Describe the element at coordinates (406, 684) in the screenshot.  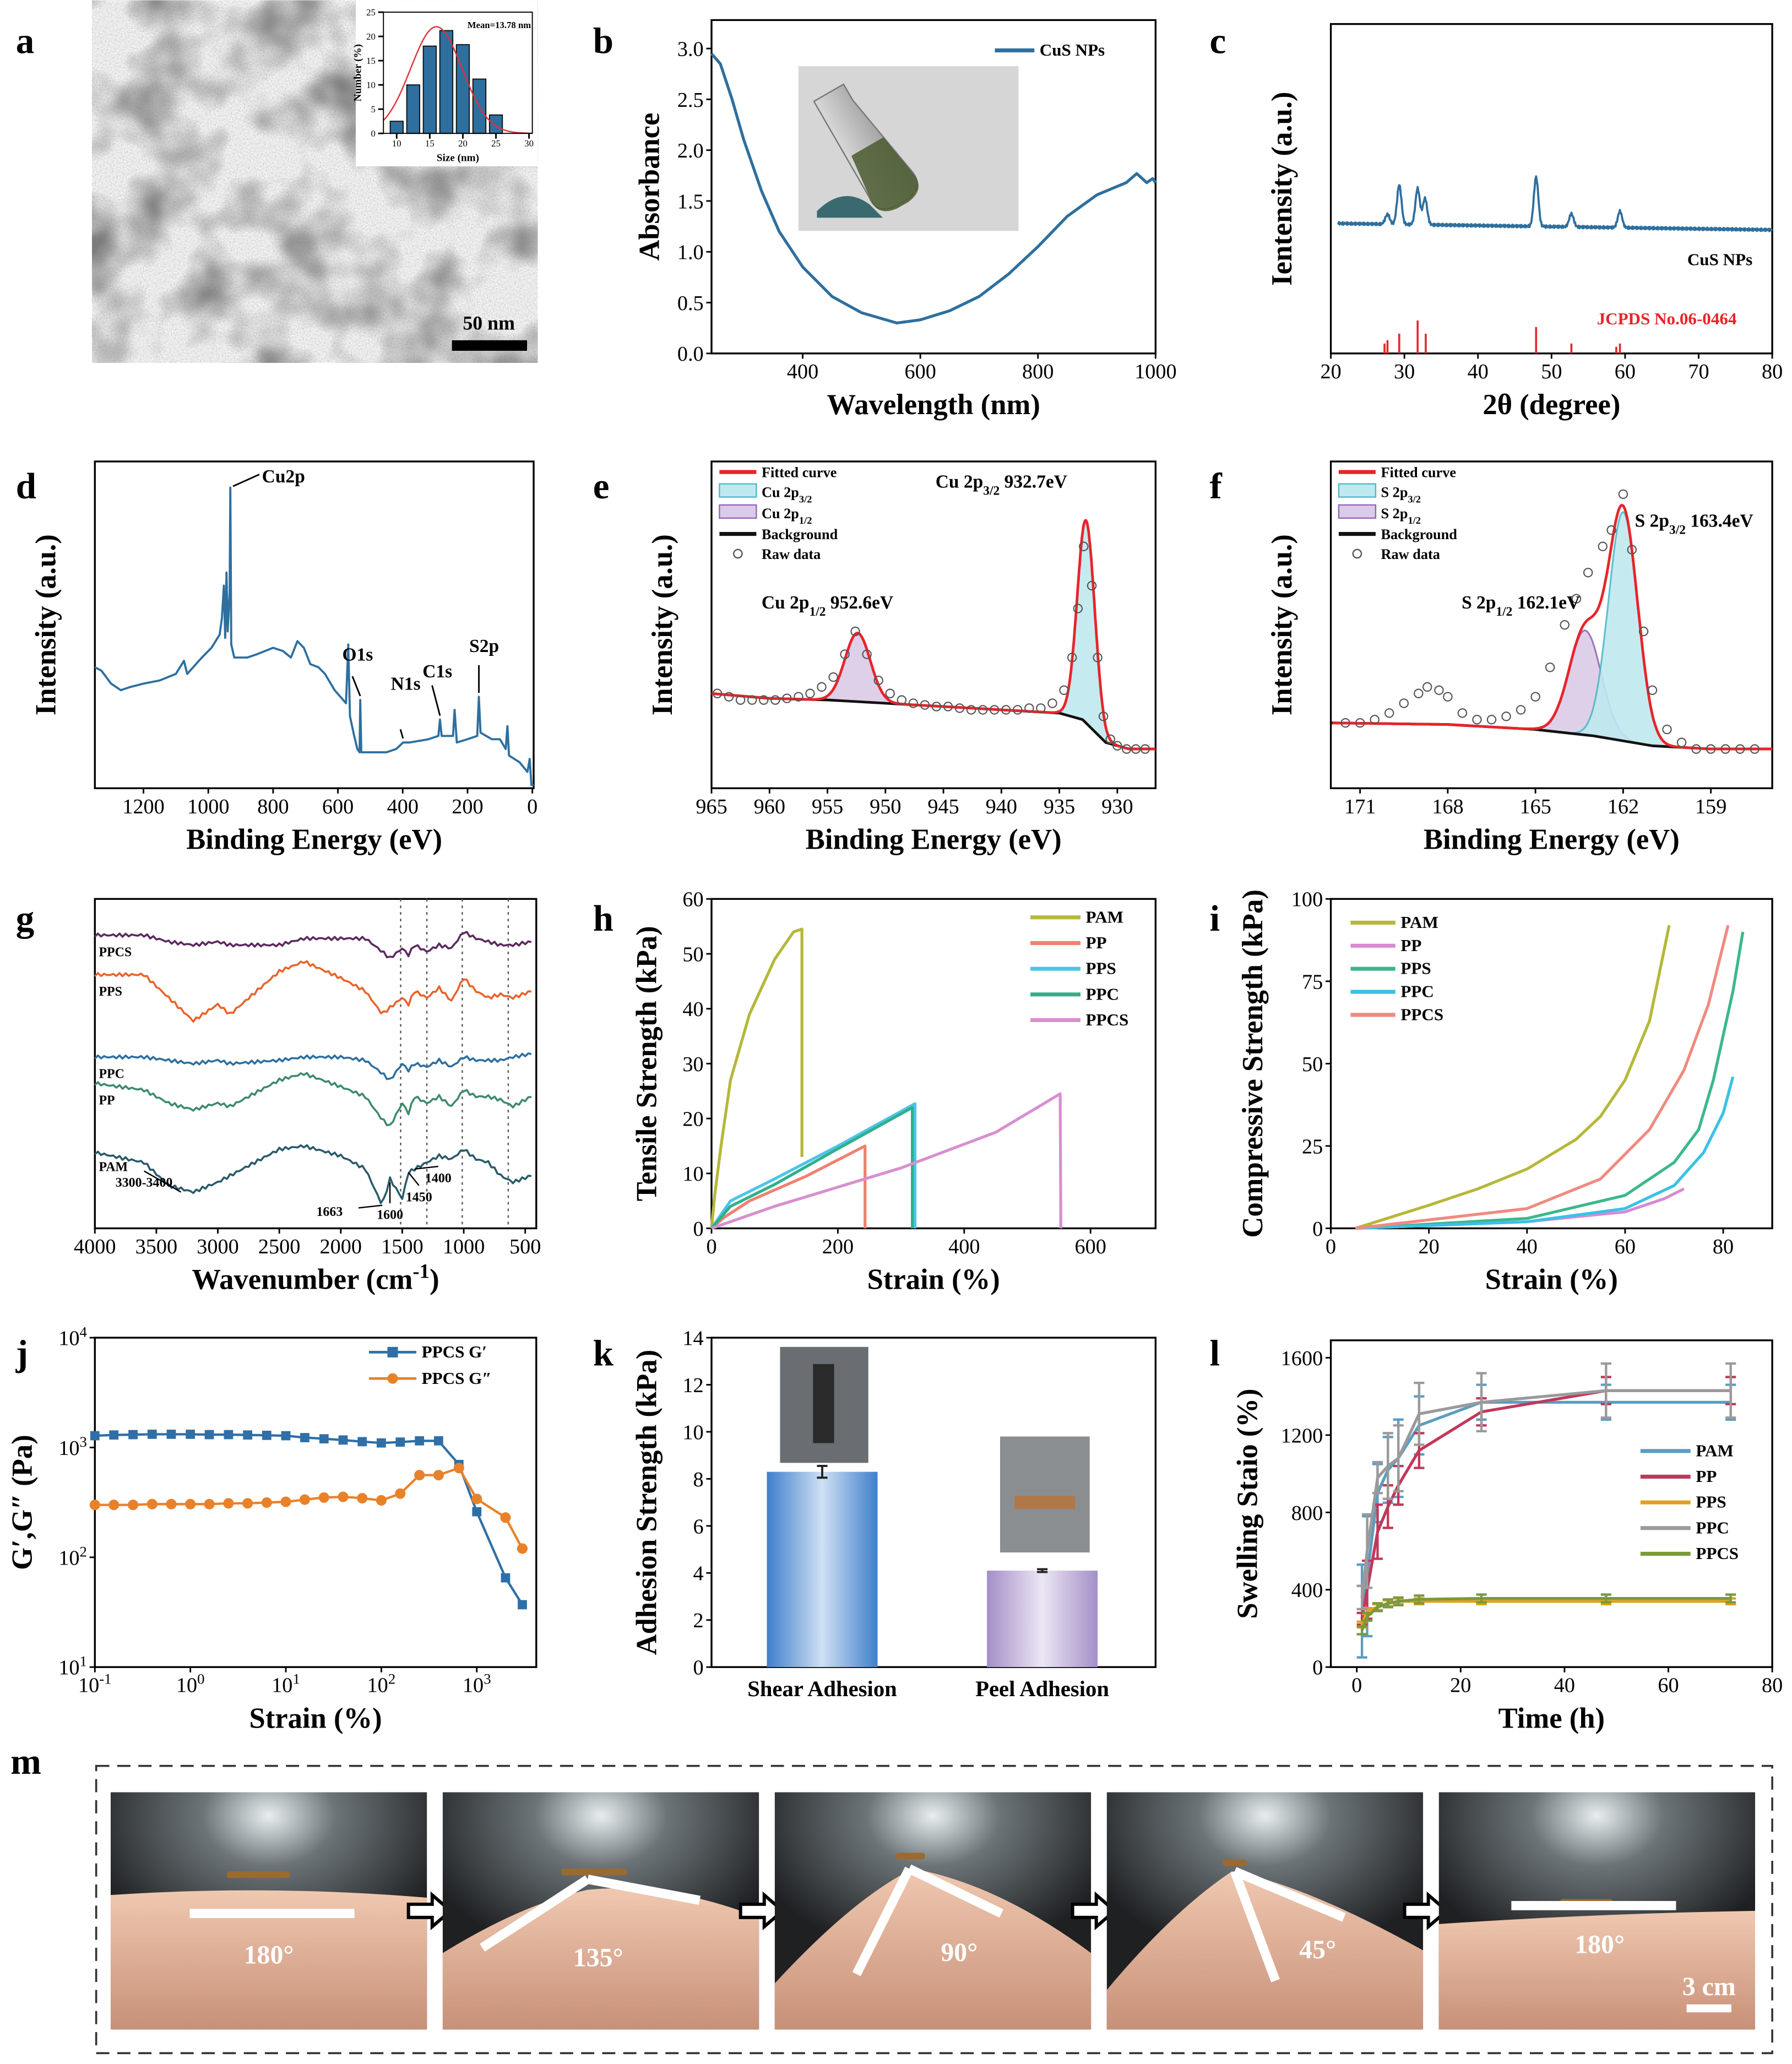
I see `peak-label: N1s` at that location.